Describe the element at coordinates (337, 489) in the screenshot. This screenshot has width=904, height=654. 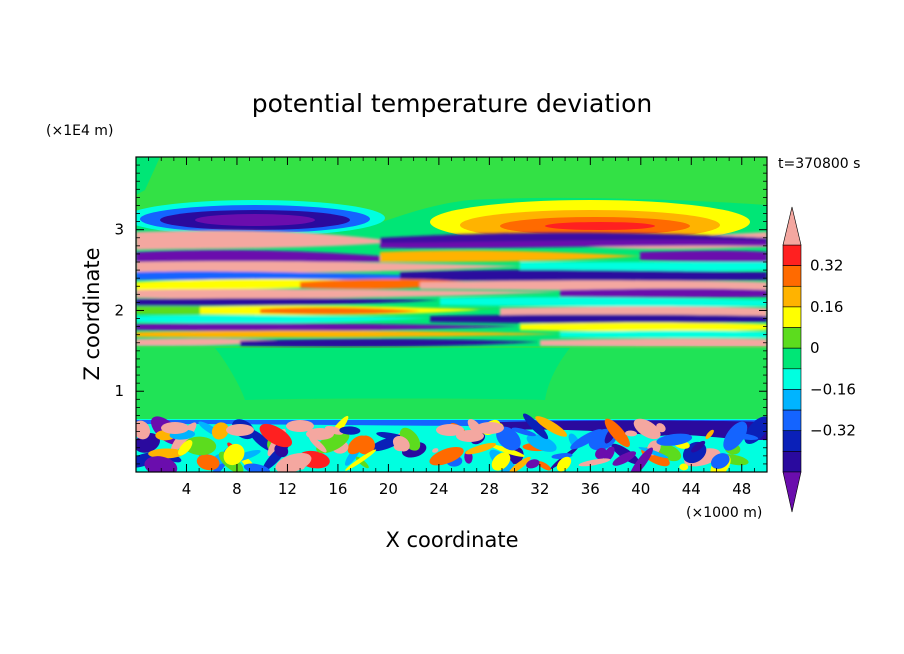
I see `x-tick-label: 16` at that location.